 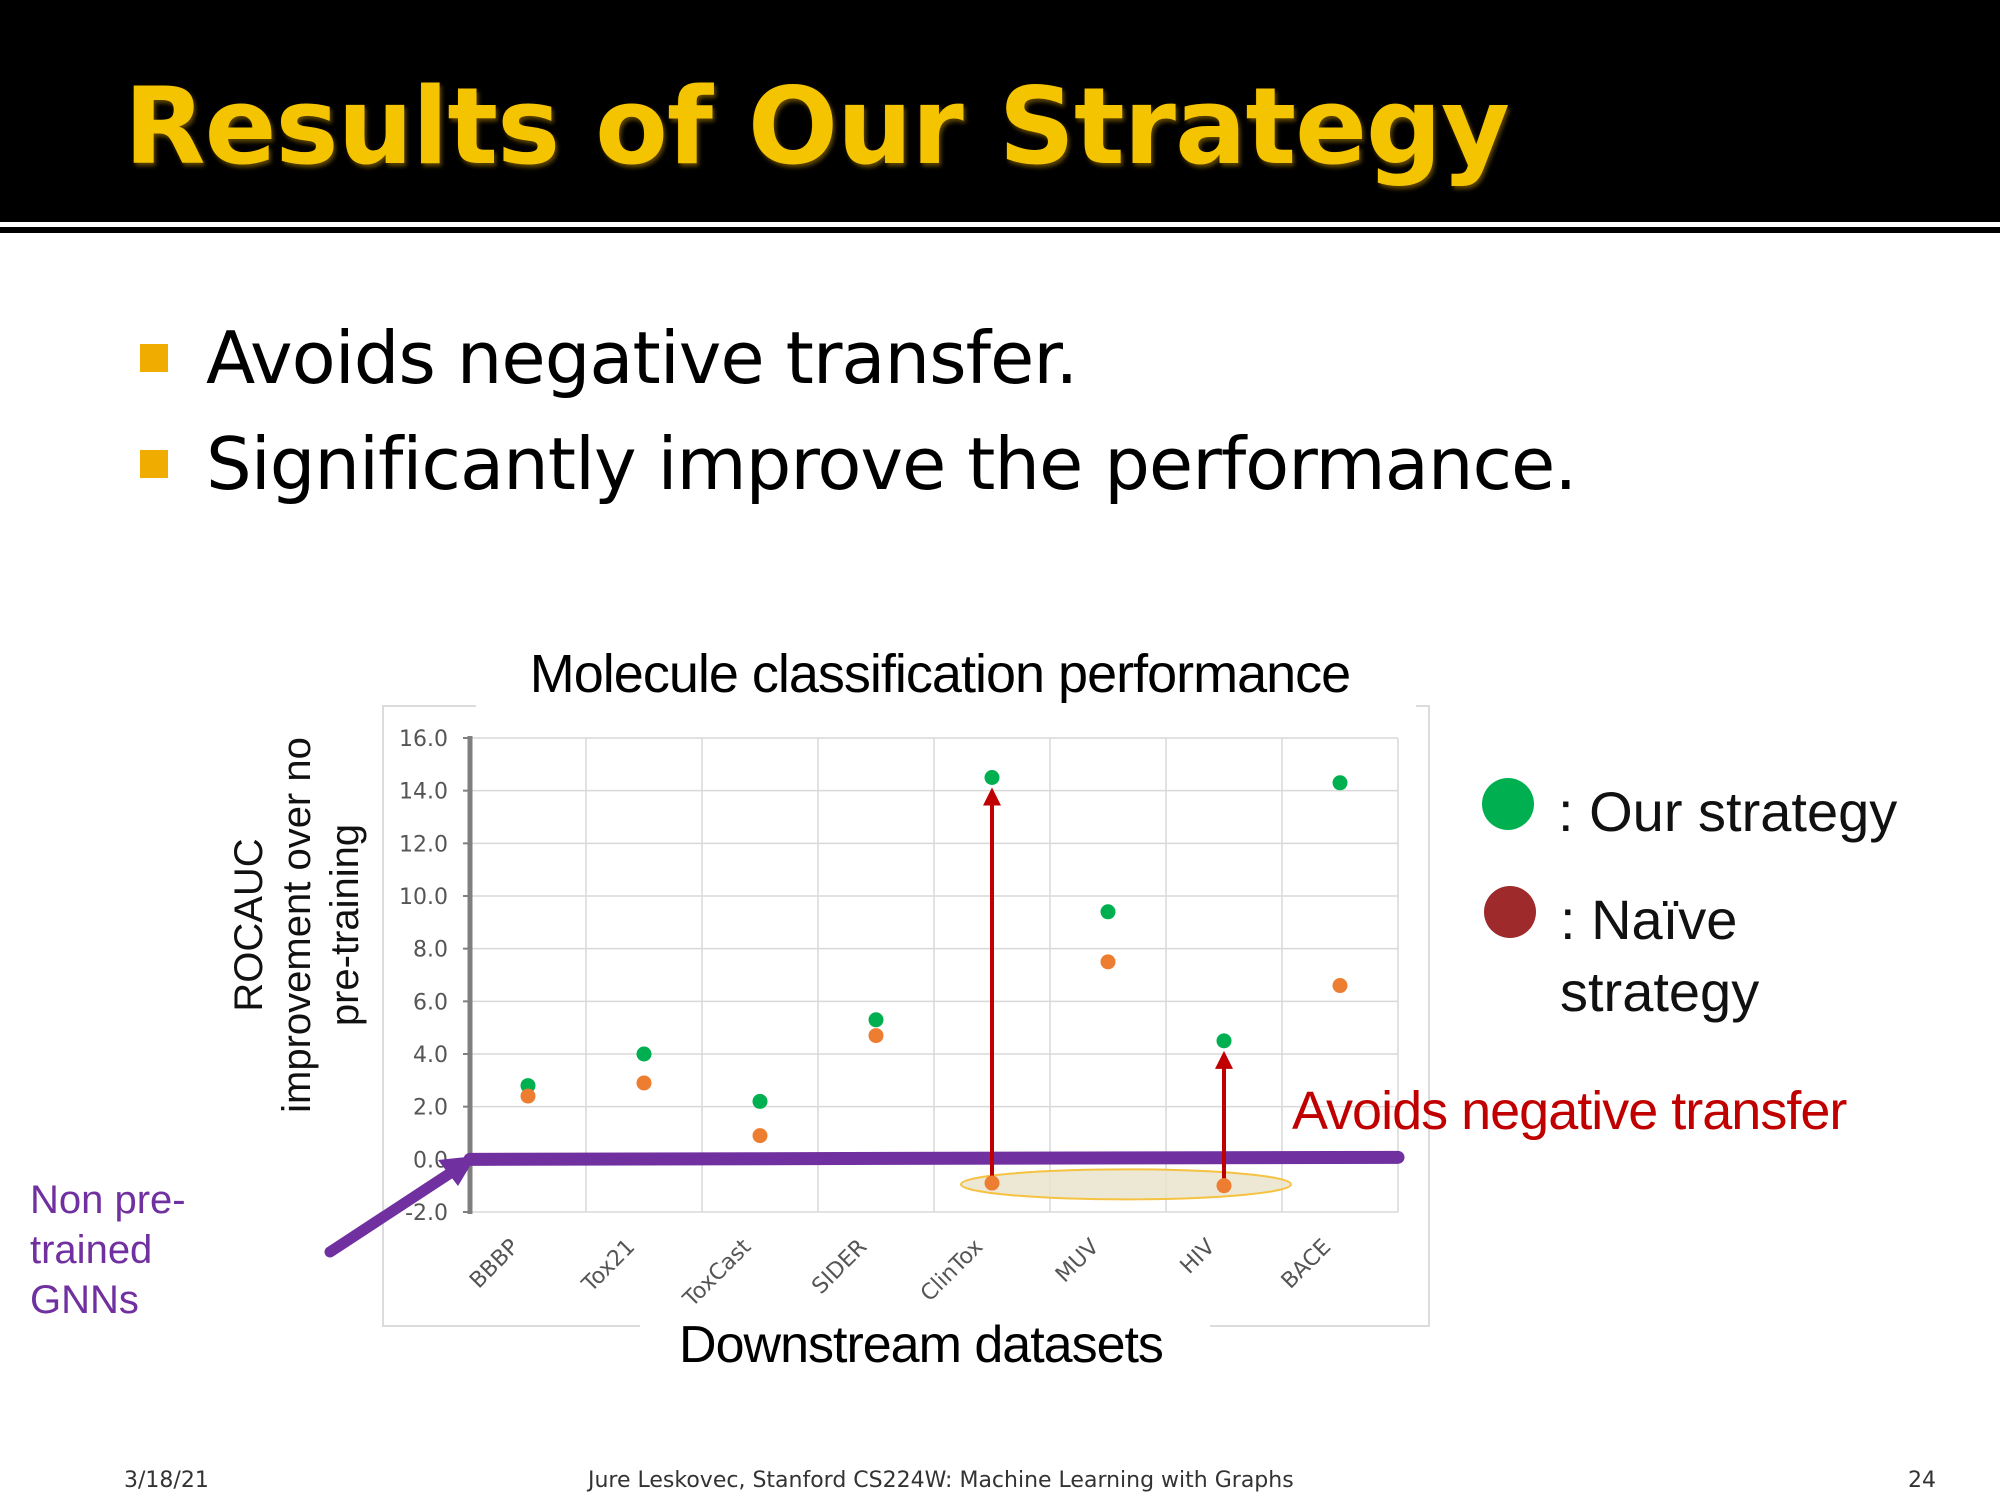 I want to click on baseline-pointer-arrowhead-icon, so click(x=457, y=1171).